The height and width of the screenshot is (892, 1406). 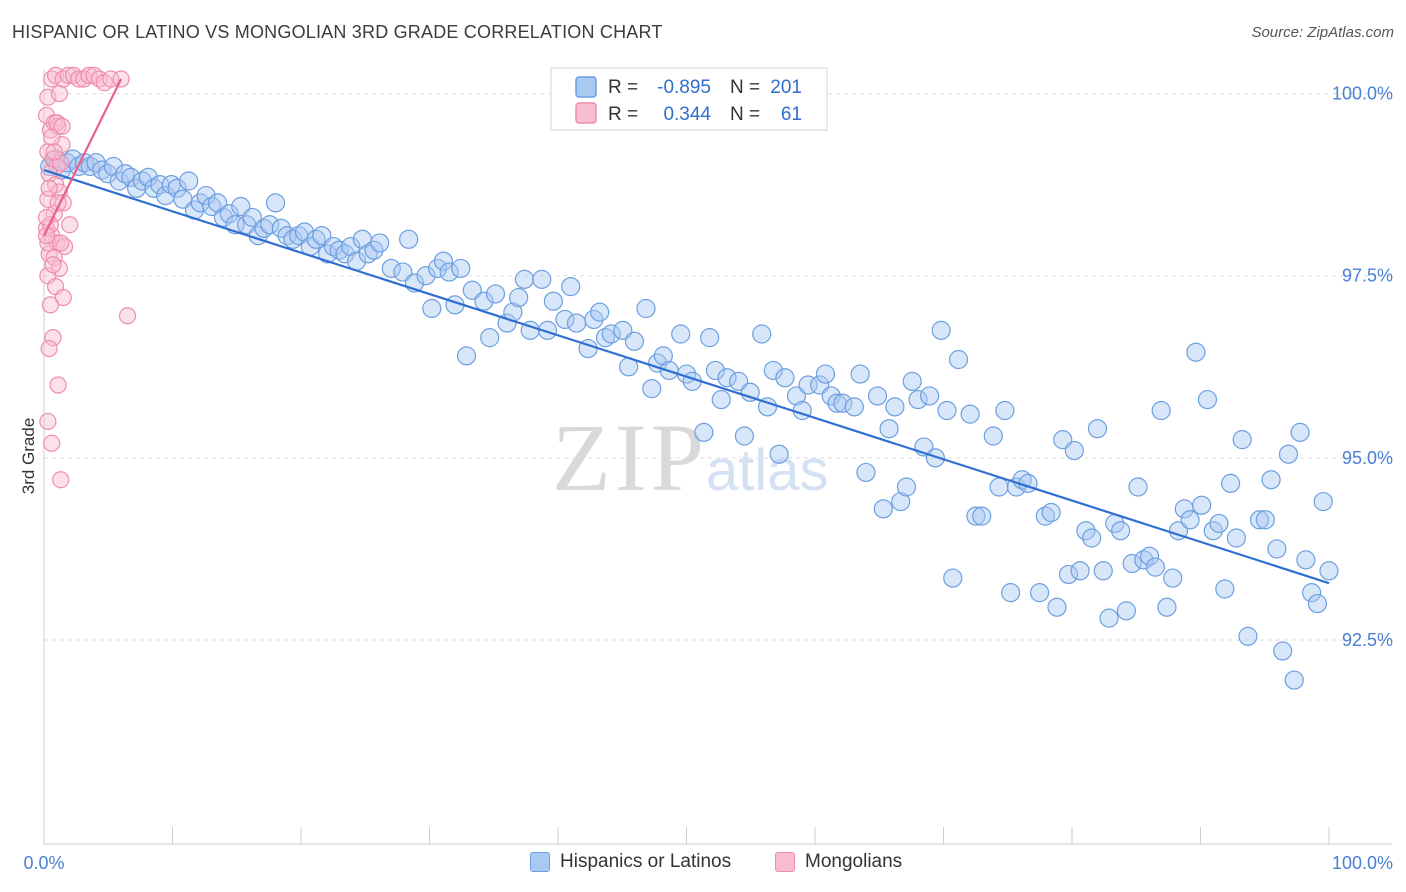 What do you see at coordinates (1367, 640) in the screenshot?
I see `y-tick-label: 92.5%` at bounding box center [1367, 640].